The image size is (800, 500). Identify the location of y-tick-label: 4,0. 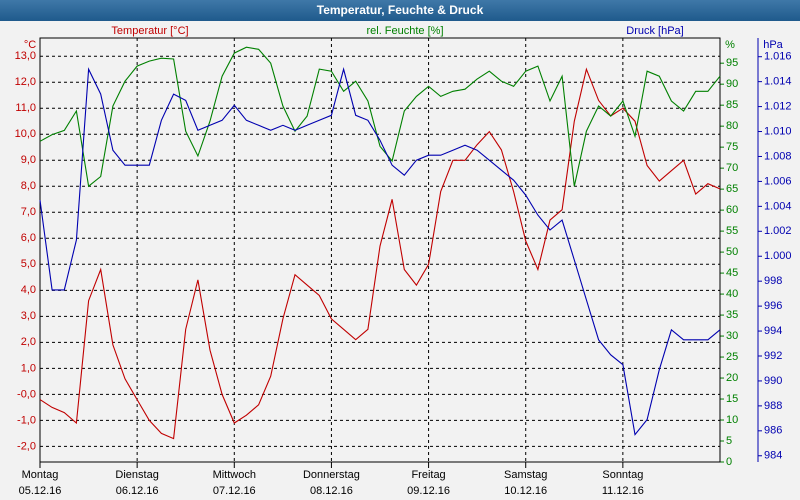
(28, 290).